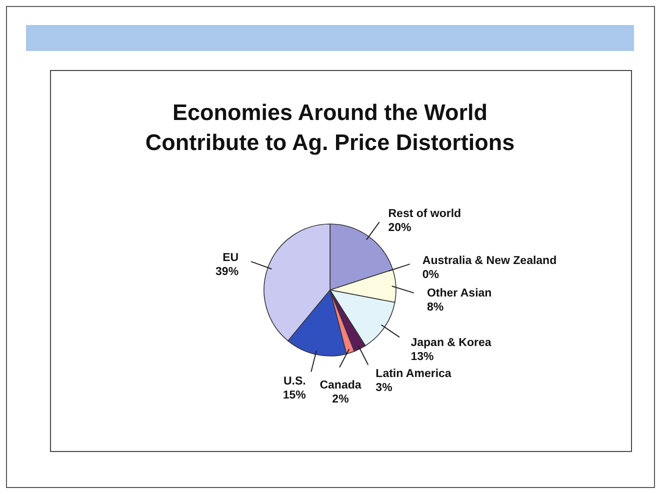  I want to click on slice-label: Japan & Korea, so click(451, 342).